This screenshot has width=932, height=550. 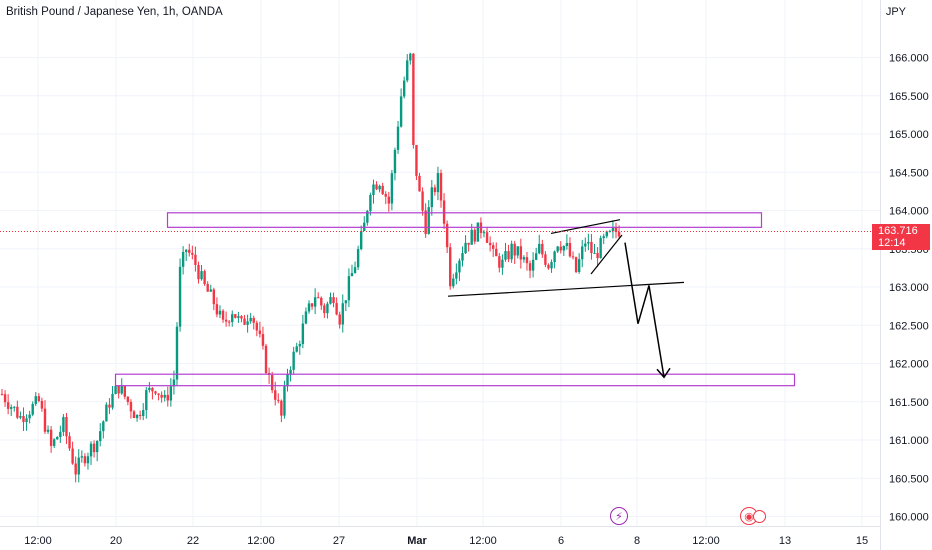 I want to click on price-tick-label: 161.500, so click(x=909, y=403).